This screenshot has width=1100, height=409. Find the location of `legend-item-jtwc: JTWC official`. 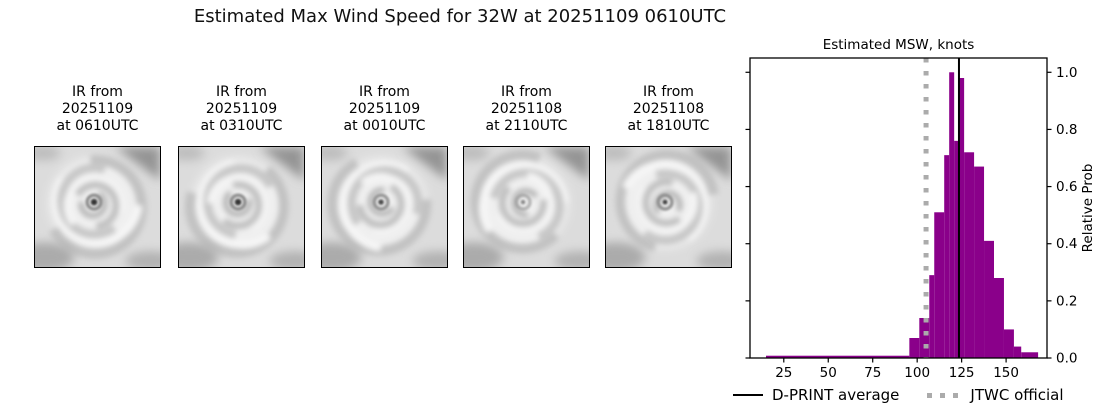

legend-item-jtwc: JTWC official is located at coordinates (995, 395).